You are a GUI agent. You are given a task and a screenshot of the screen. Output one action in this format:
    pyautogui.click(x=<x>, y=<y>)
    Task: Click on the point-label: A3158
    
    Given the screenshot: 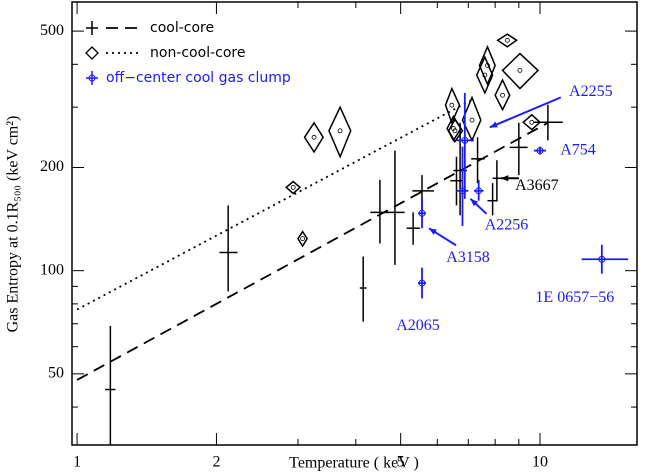 What is the action you would take?
    pyautogui.click(x=468, y=257)
    